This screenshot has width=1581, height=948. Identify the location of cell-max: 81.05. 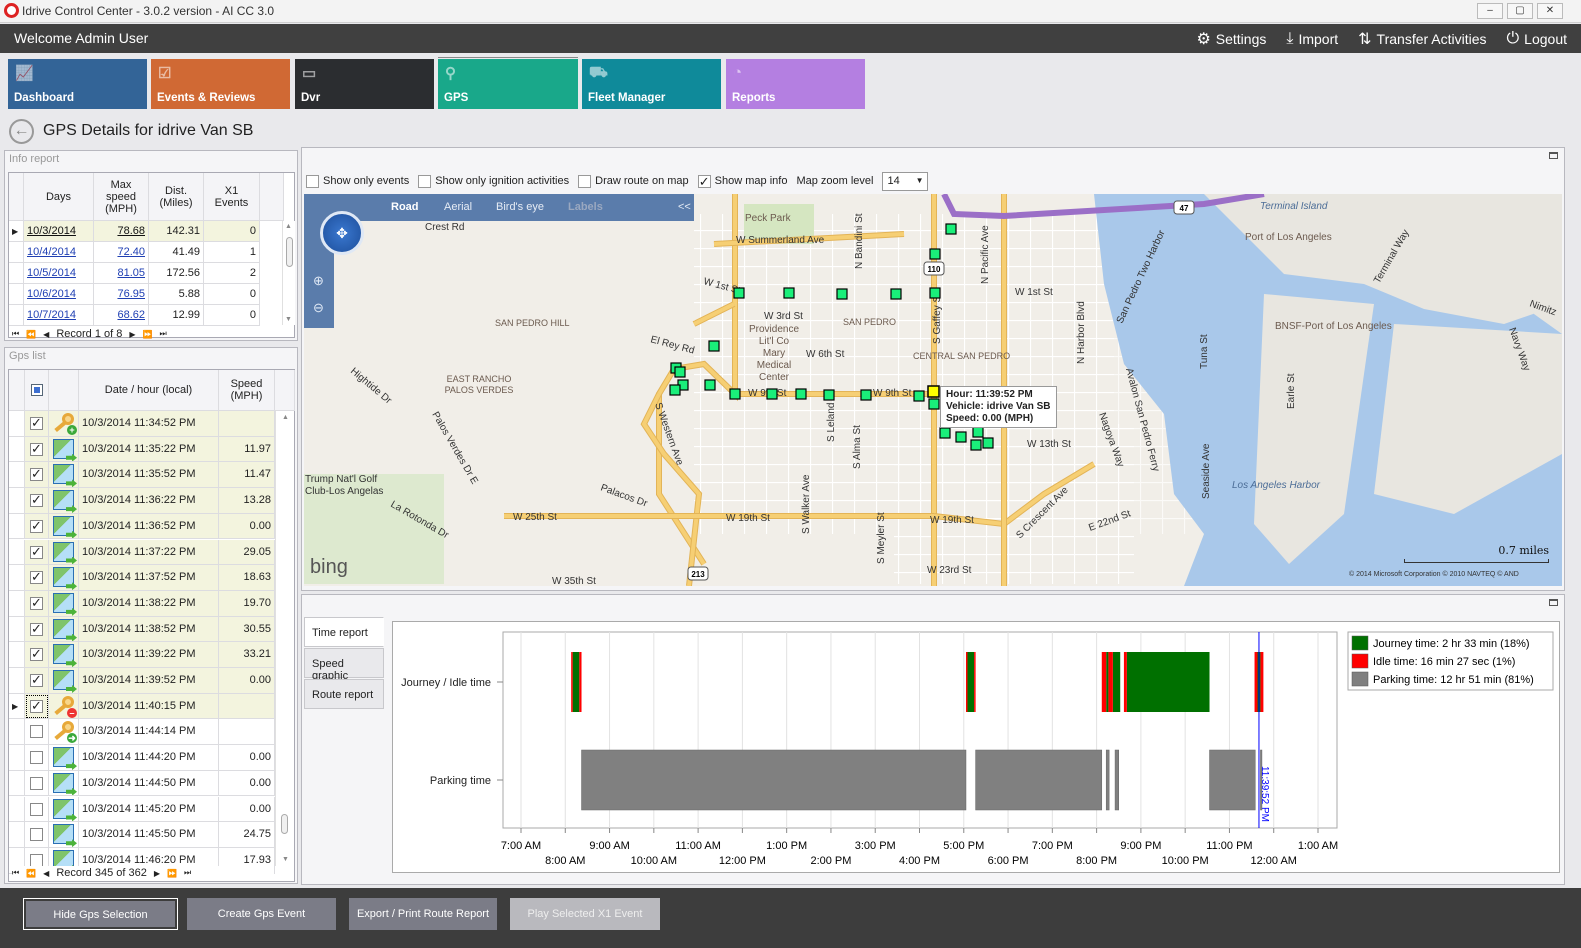
(121, 273).